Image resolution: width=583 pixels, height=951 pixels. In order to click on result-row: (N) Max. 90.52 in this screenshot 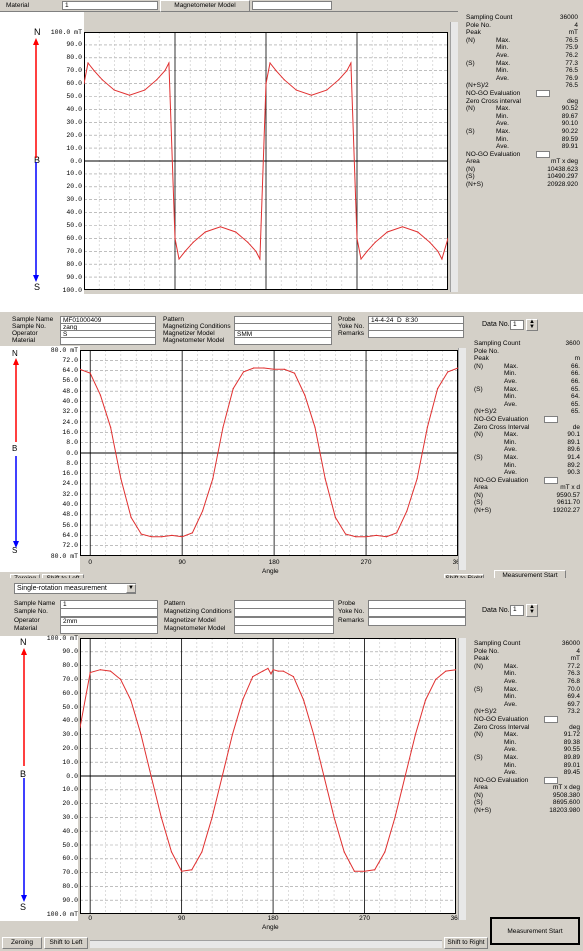, I will do `click(522, 109)`.